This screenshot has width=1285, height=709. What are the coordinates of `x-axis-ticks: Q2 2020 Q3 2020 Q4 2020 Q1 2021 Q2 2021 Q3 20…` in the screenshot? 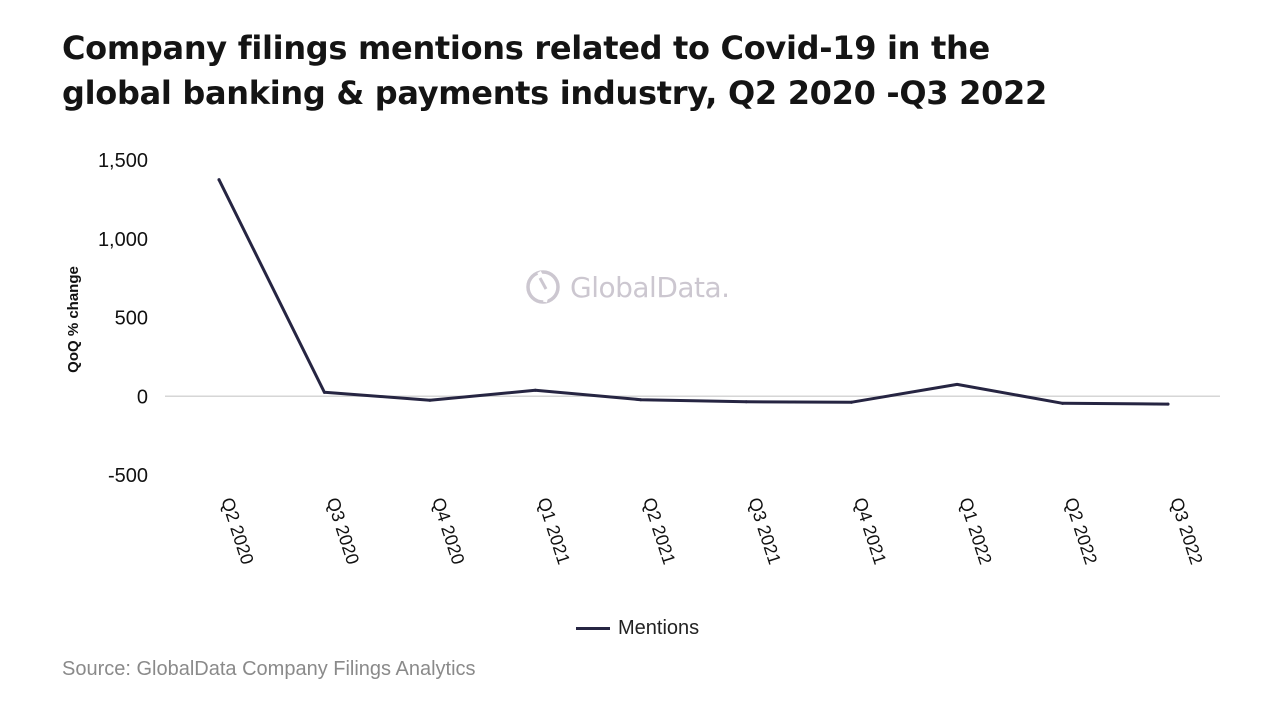 It's located at (711, 531).